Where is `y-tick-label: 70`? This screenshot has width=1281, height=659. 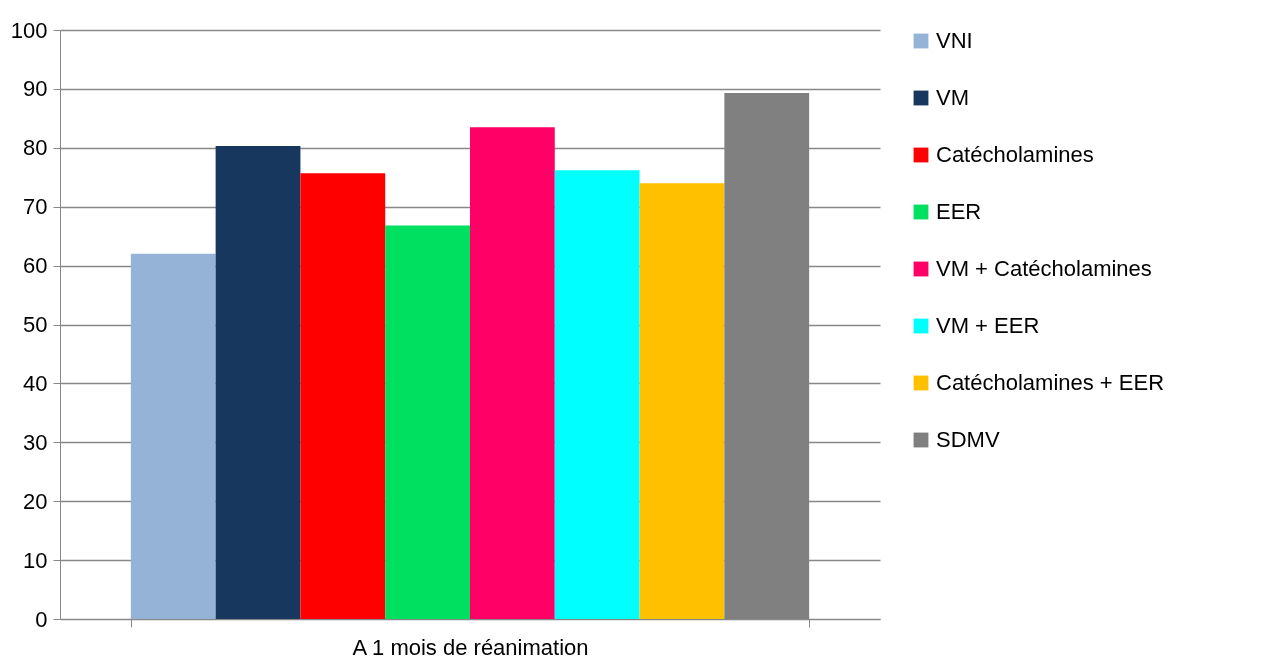
y-tick-label: 70 is located at coordinates (35, 207).